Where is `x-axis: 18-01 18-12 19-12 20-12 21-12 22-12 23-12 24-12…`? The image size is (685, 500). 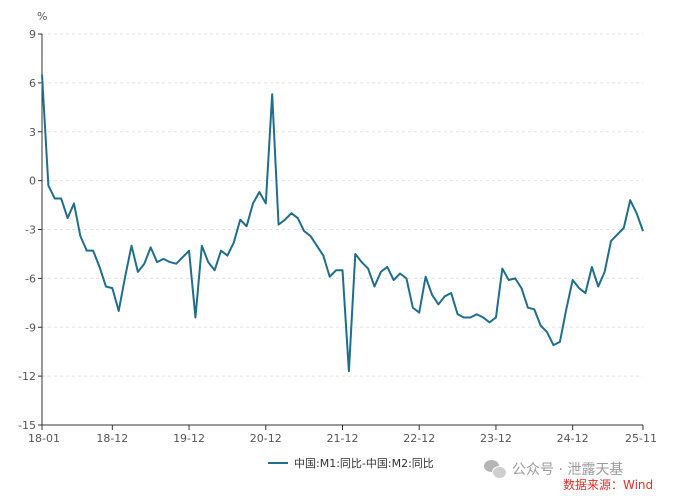 x-axis: 18-01 18-12 19-12 20-12 21-12 22-12 23-12 24-12… is located at coordinates (342, 434).